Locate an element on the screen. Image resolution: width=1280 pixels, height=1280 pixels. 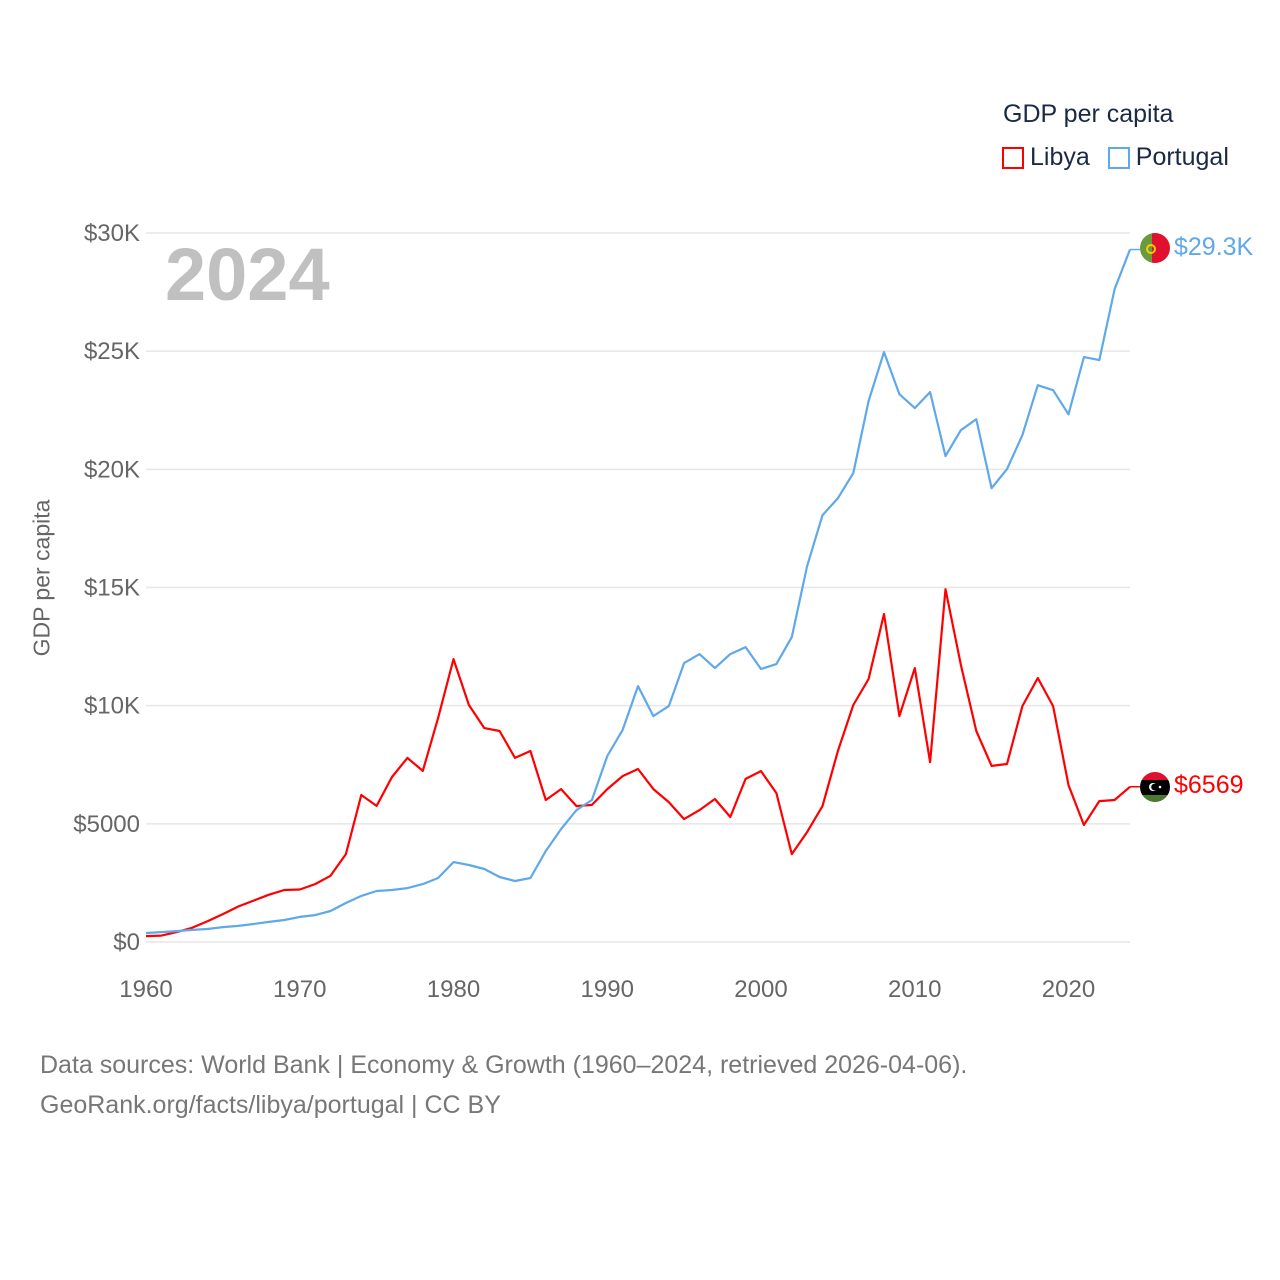
legend-swatch-portugal is located at coordinates (1118, 157).